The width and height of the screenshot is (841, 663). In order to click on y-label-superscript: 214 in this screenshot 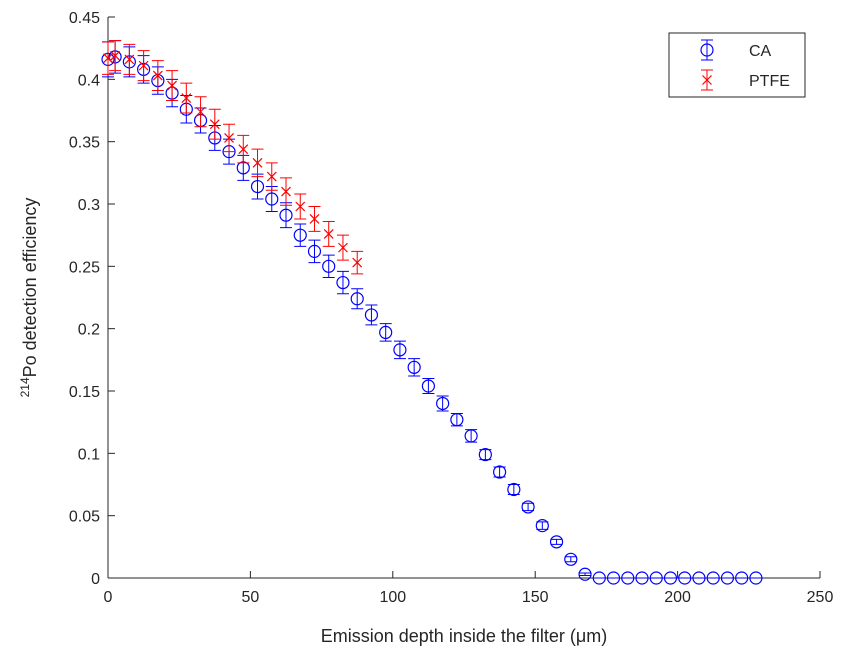, I will do `click(25, 387)`.